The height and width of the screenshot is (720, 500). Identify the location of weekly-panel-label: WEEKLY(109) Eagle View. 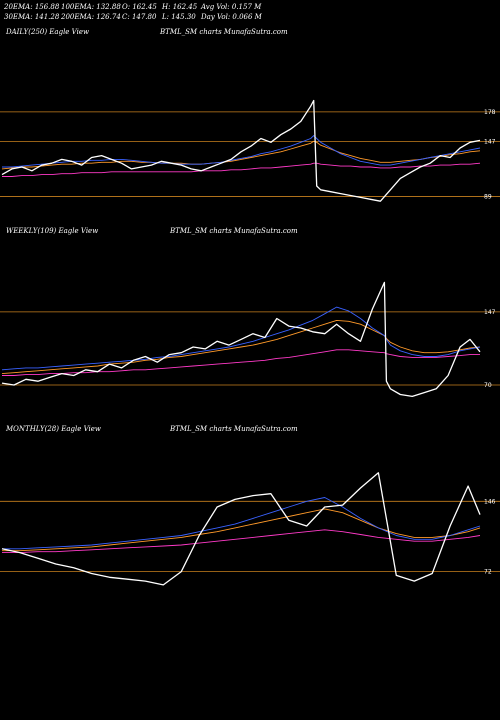
(52, 231).